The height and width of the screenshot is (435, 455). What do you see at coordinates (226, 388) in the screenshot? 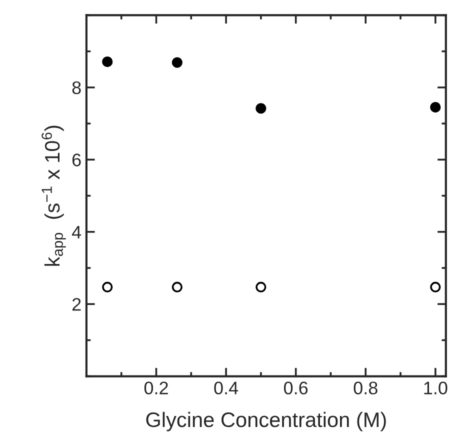
I see `x-tick-label: 0.4` at bounding box center [226, 388].